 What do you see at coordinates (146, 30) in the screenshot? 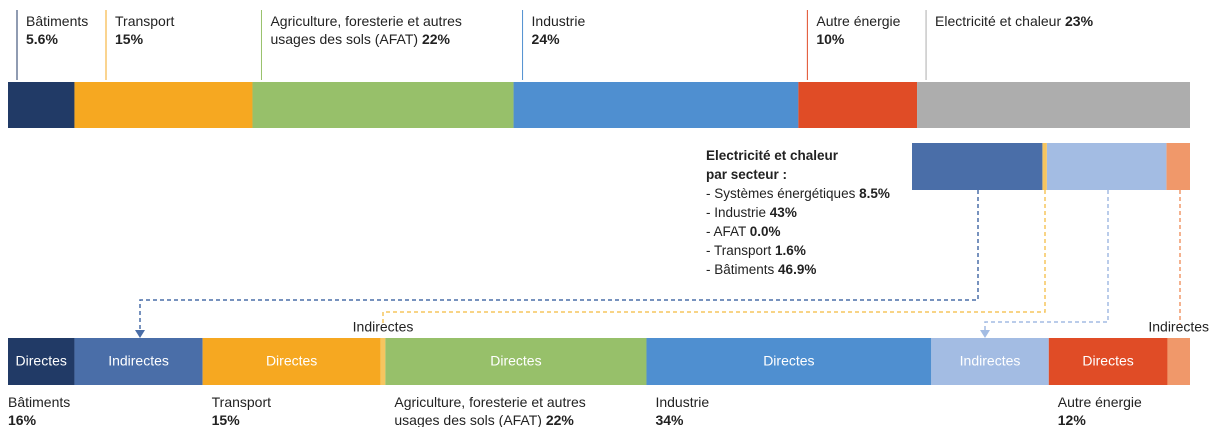
I see `top-label: Bâtiments 5.6%` at bounding box center [146, 30].